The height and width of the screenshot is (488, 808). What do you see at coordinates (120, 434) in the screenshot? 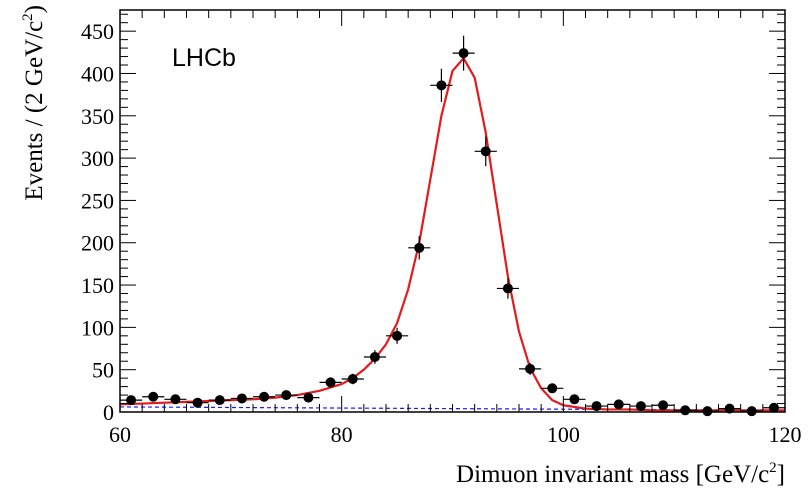
I see `x-tick-label: 60` at bounding box center [120, 434].